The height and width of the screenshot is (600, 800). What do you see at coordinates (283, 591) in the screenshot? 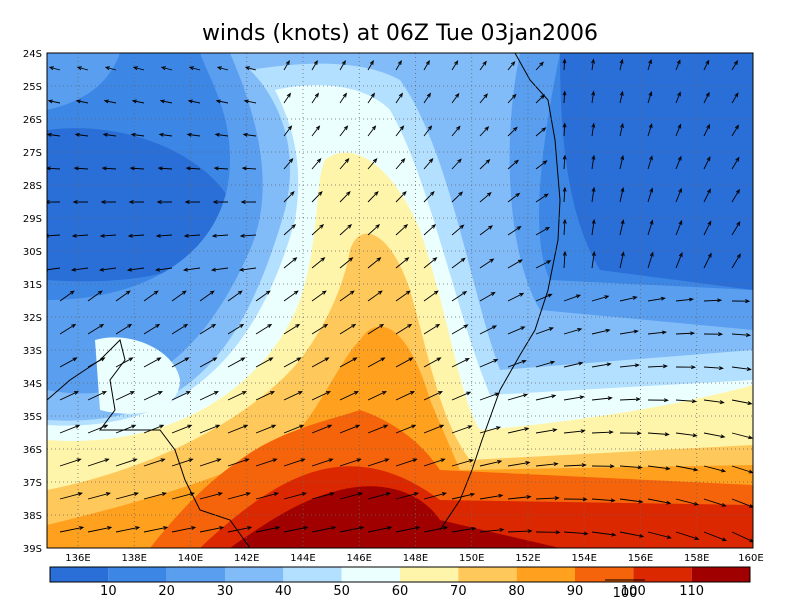
I see `colorbar-label: 40` at bounding box center [283, 591].